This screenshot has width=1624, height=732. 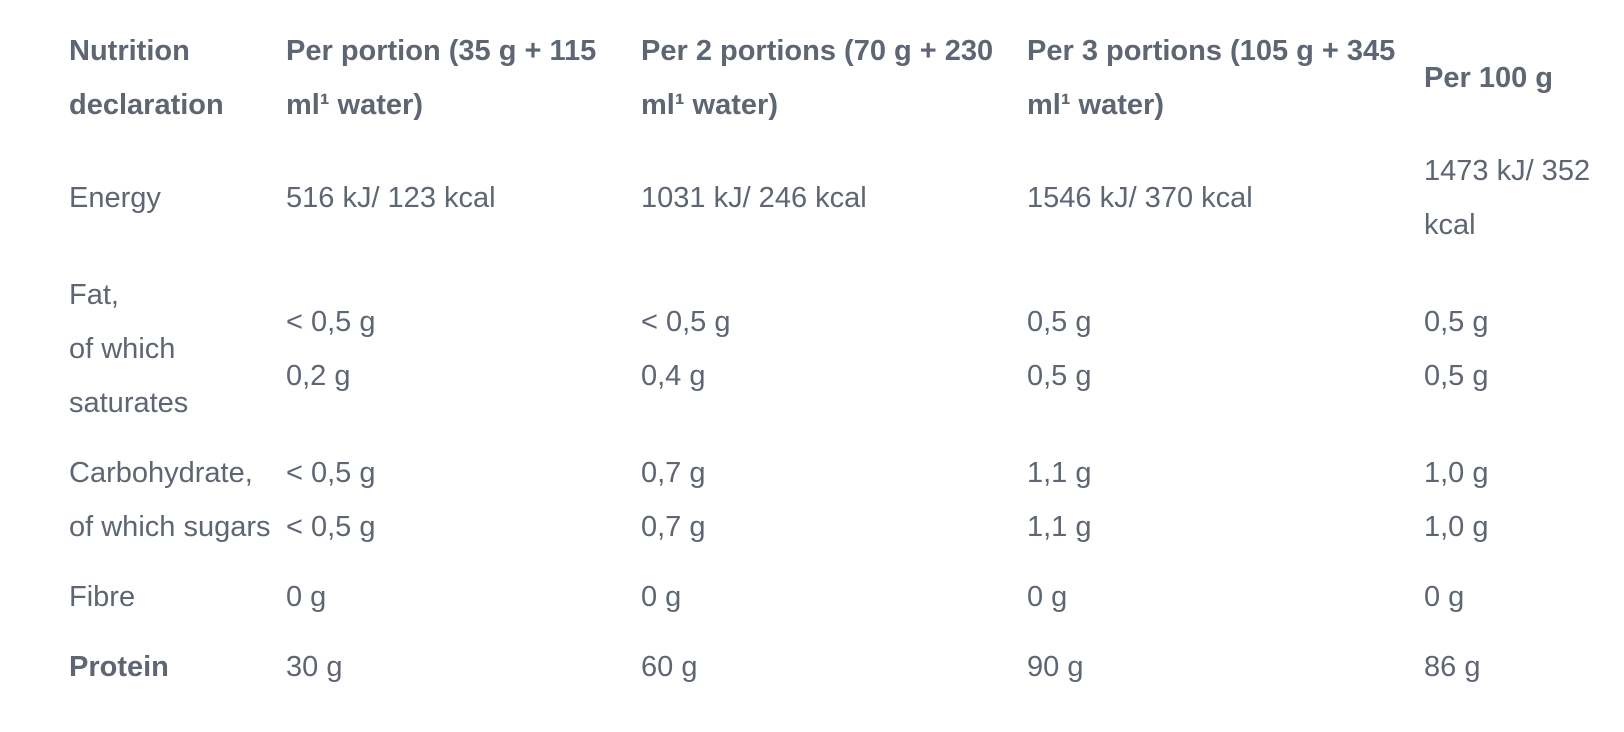 I want to click on value-cell: 516 kJ/ 123 kcal, so click(x=463, y=198).